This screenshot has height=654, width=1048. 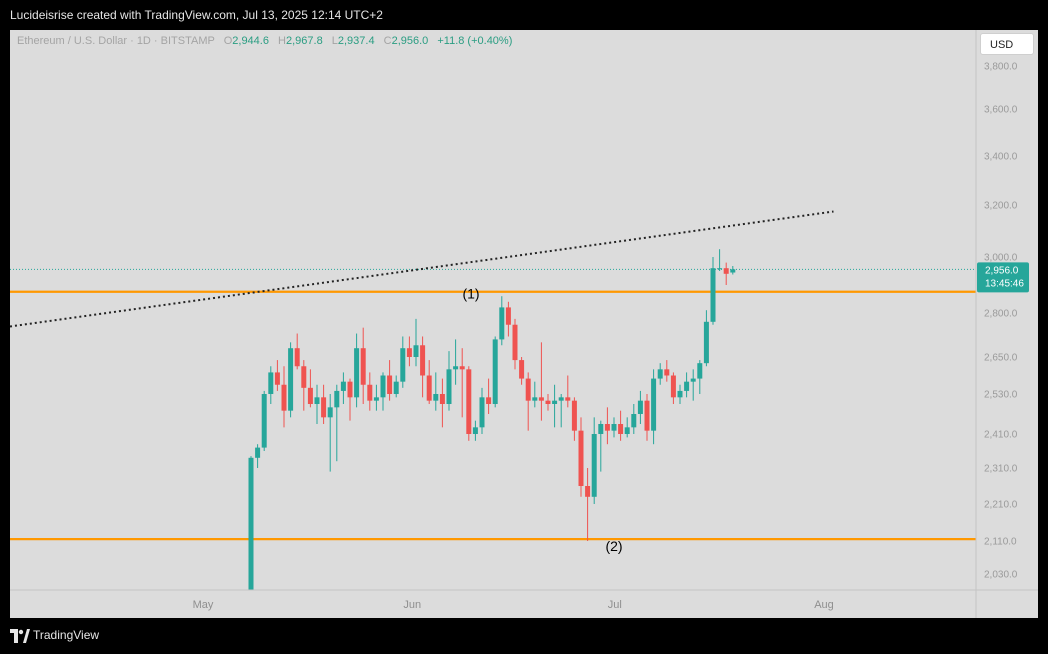 I want to click on close-value: 2,956.0, so click(x=410, y=41).